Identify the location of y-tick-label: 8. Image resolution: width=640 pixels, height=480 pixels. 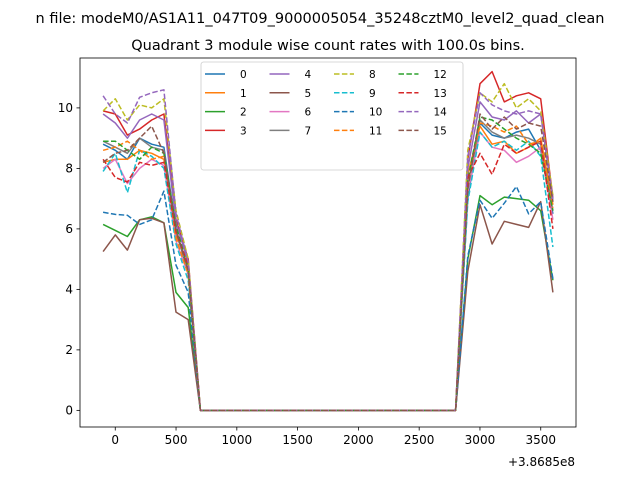
(69, 168).